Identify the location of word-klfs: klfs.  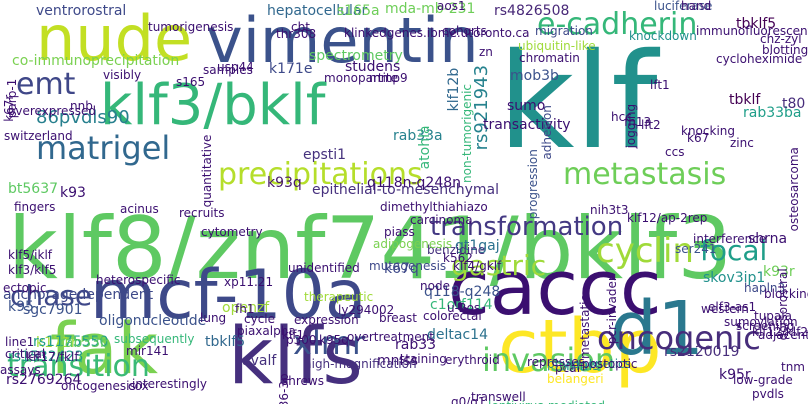
(295, 357).